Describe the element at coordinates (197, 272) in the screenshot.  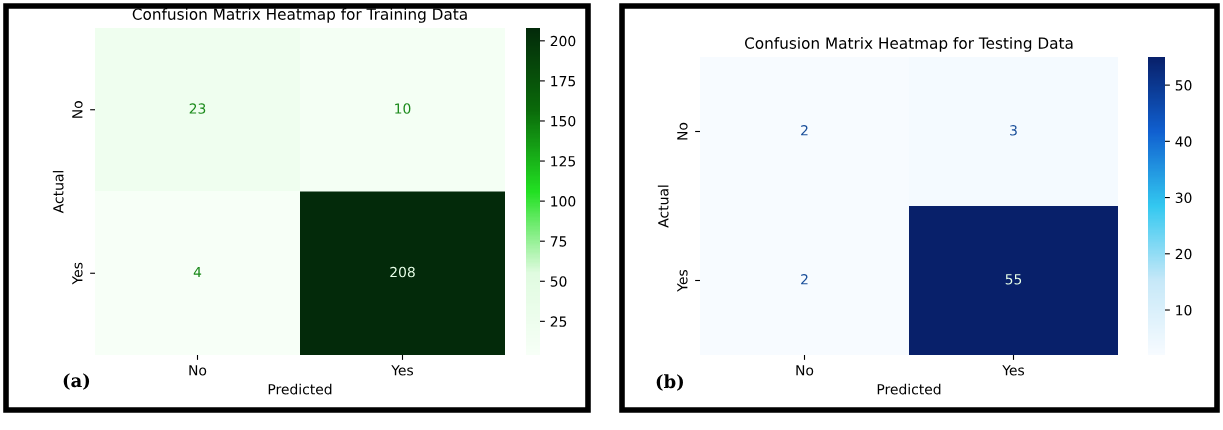
I see `data-label: 4` at that location.